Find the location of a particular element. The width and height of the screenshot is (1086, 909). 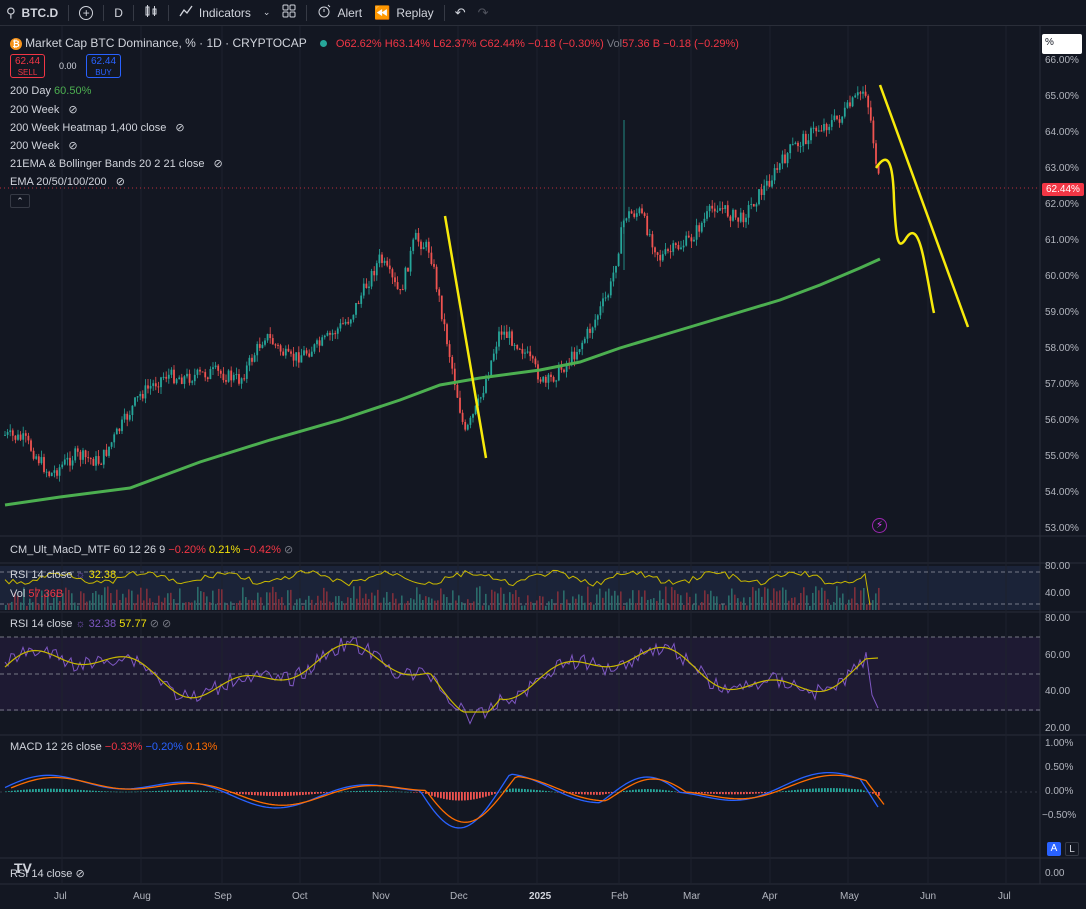

symbol-search-button: ⚲ BTC.D is located at coordinates (32, 13).